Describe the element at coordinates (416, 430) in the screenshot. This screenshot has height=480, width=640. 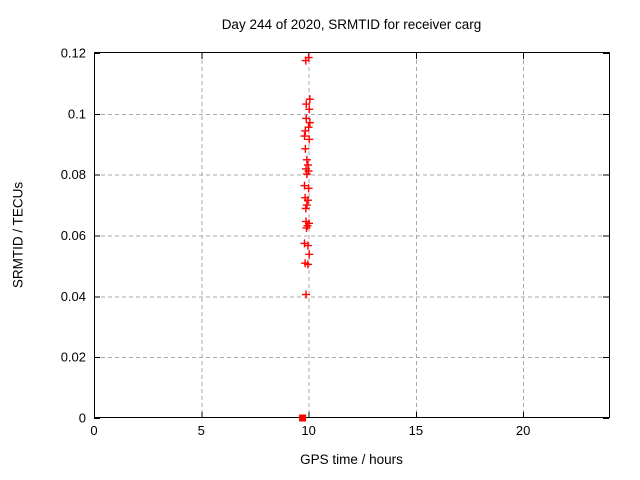
I see `x-tick-label: 15` at that location.